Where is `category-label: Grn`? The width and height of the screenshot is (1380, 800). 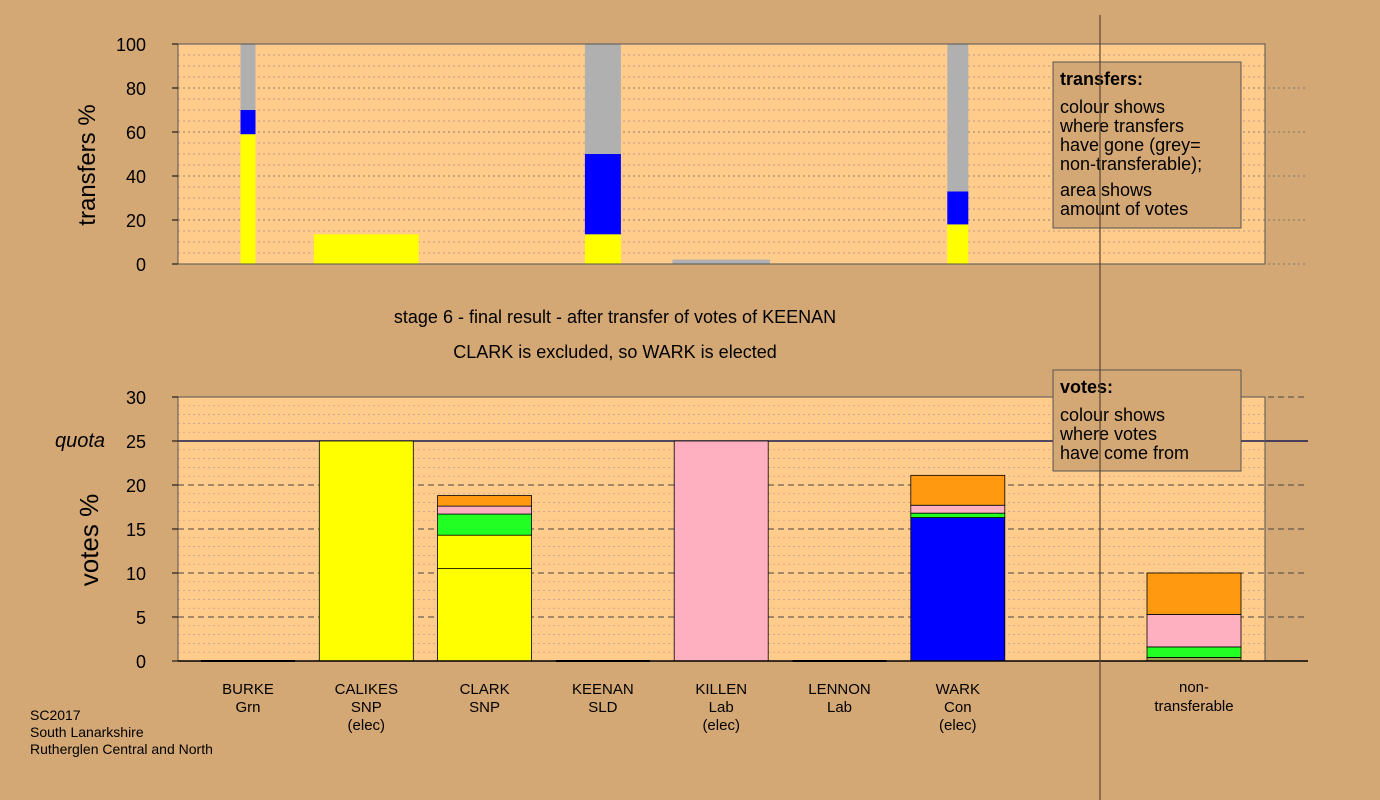 category-label: Grn is located at coordinates (247, 707).